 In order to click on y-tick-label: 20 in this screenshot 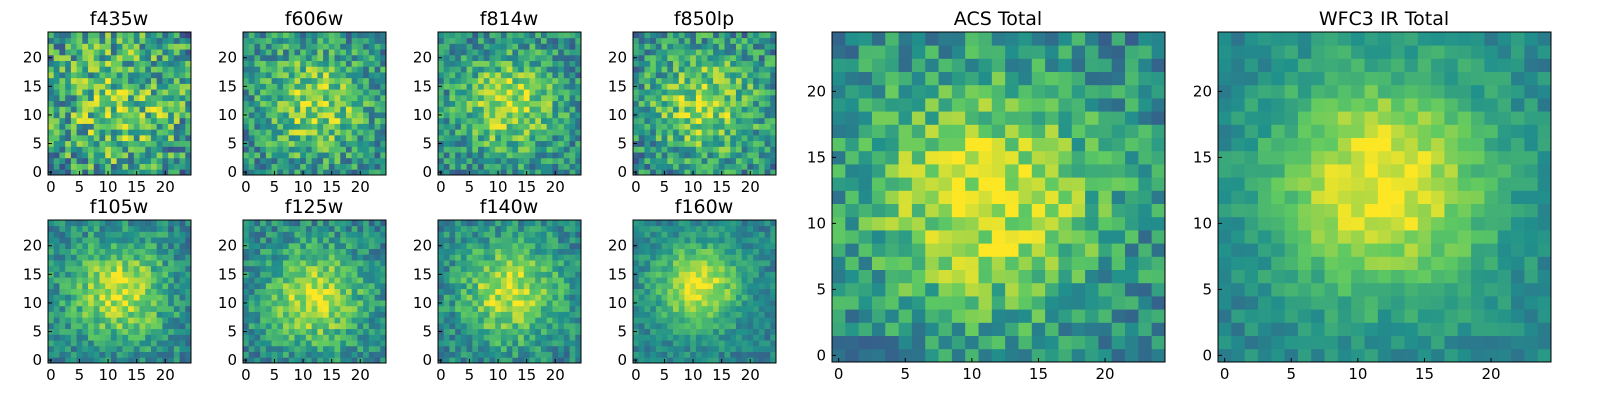, I will do `click(422, 58)`.